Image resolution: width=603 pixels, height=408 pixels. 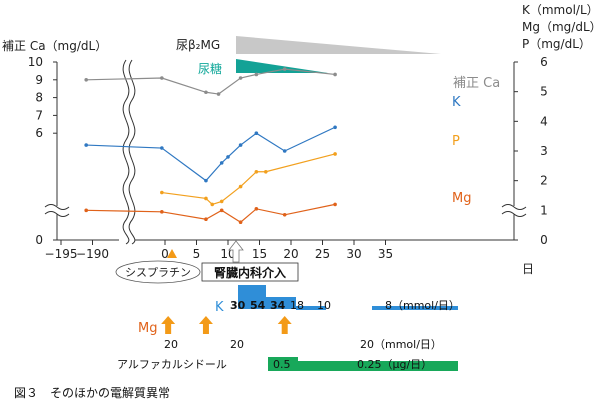 I want to click on k-therapy: K 30 54 34 18 10 8（mmol/日）, so click(x=337, y=300).